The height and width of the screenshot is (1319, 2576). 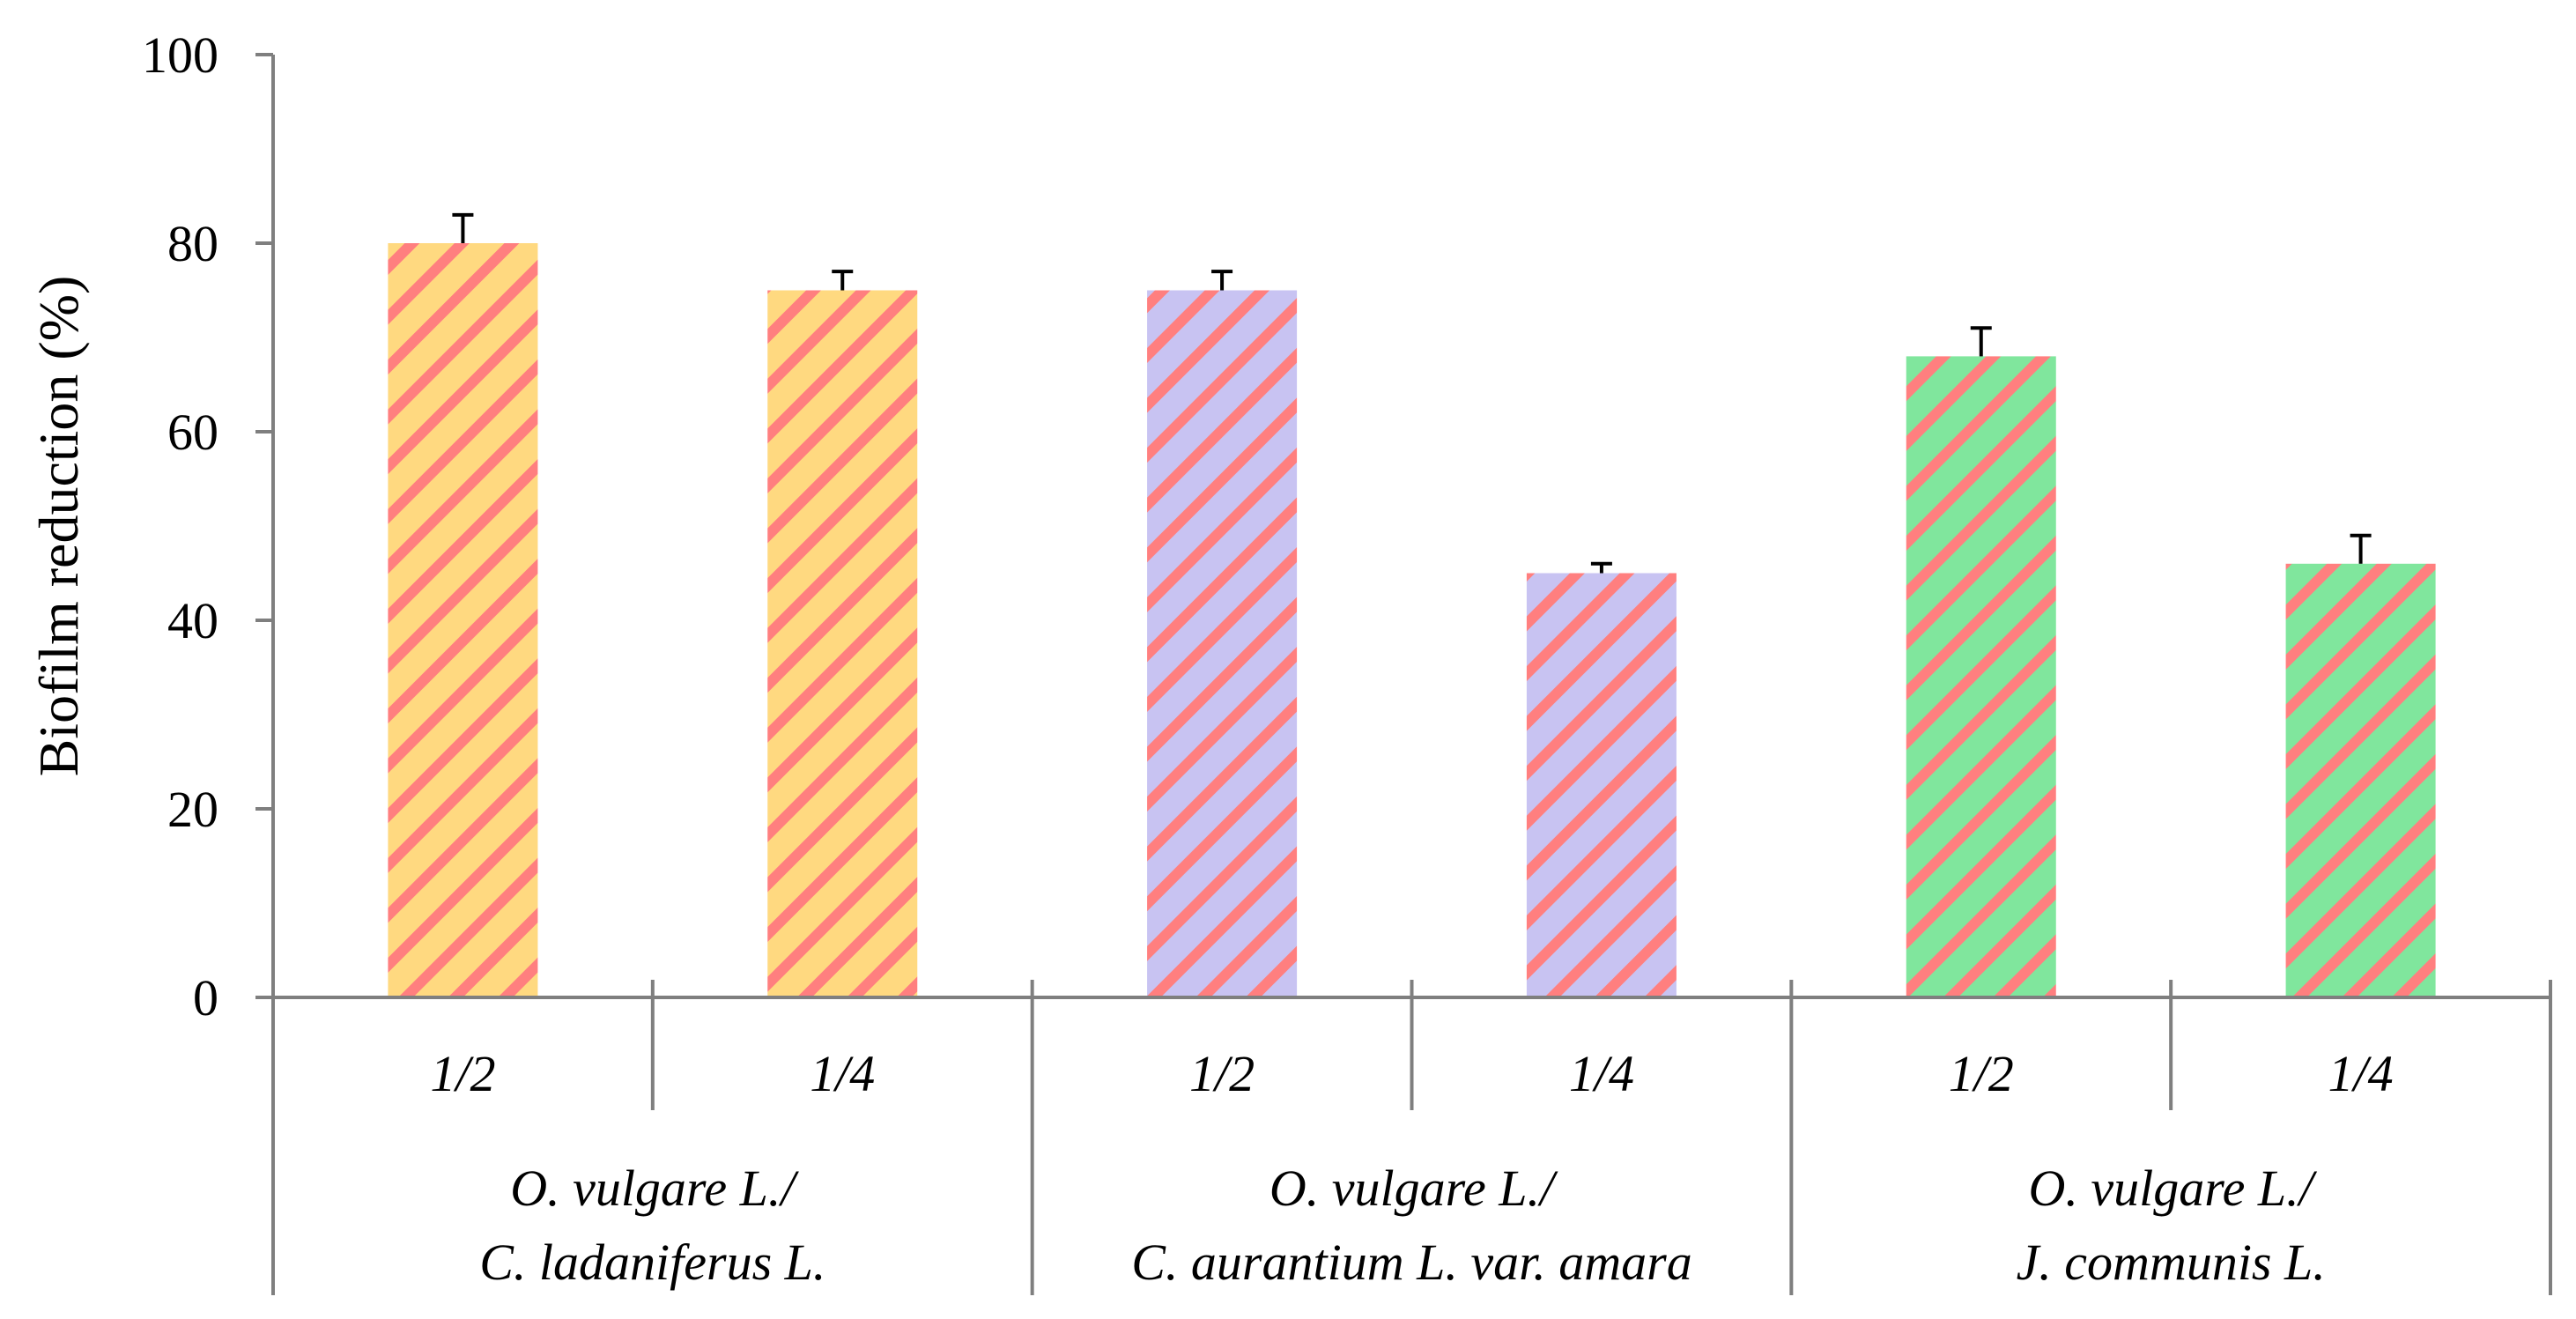 I want to click on y-tick-label: 20, so click(x=193, y=809).